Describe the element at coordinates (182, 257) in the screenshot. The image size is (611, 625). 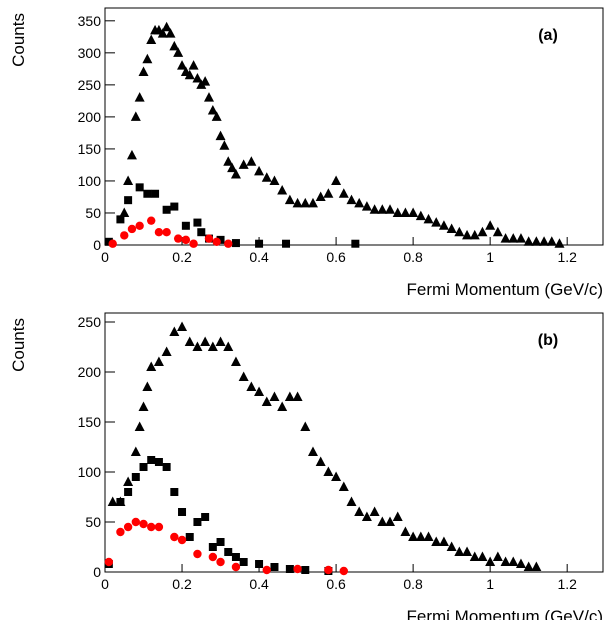
I see `x-tick-label: 0.2` at that location.